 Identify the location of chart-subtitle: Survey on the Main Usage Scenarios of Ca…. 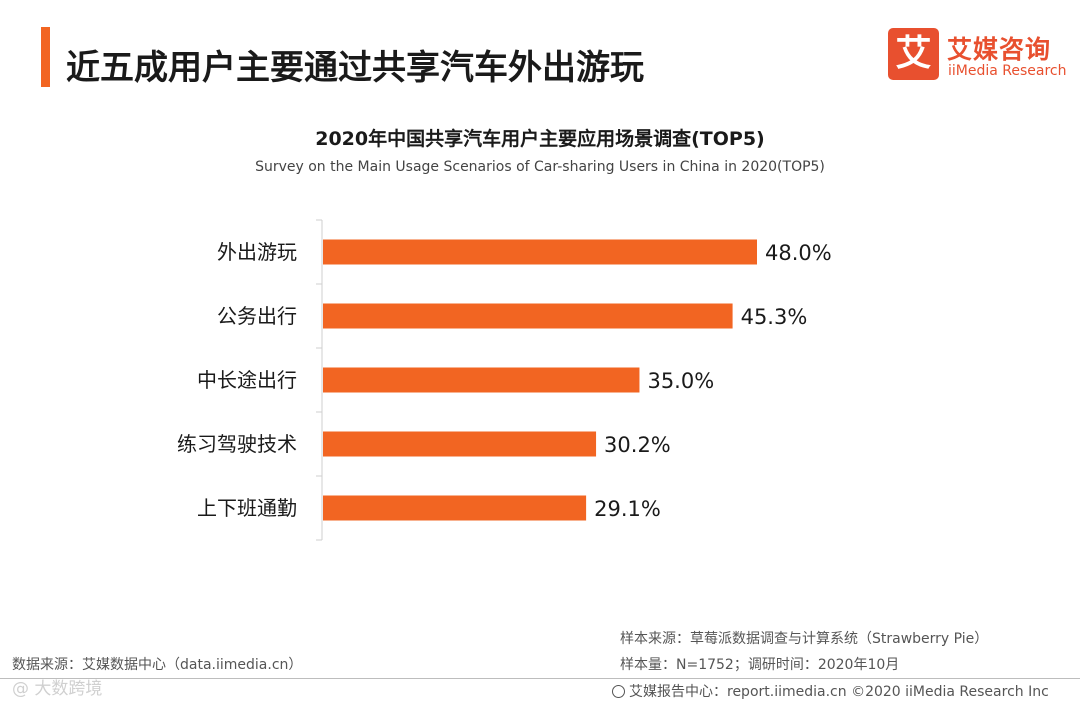
(540, 167).